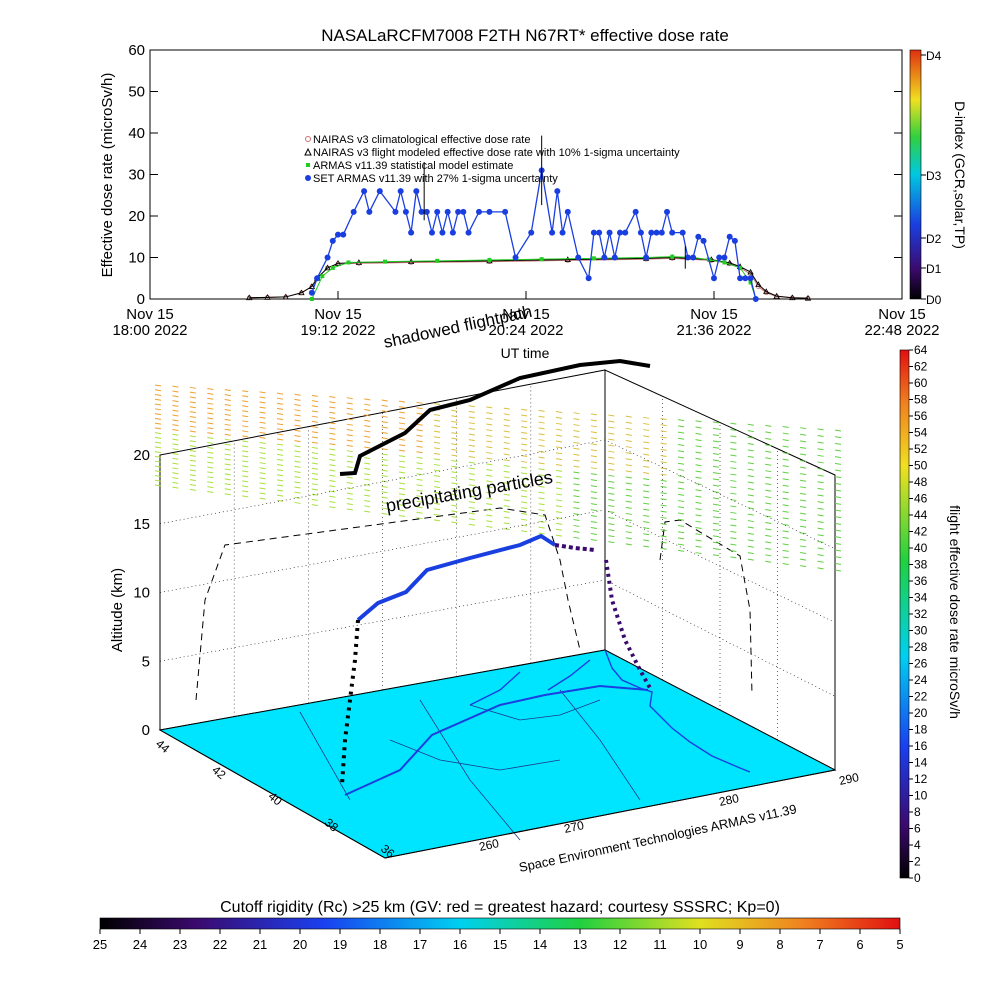  I want to click on dose-colorbar-tick-label: 24, so click(921, 680).